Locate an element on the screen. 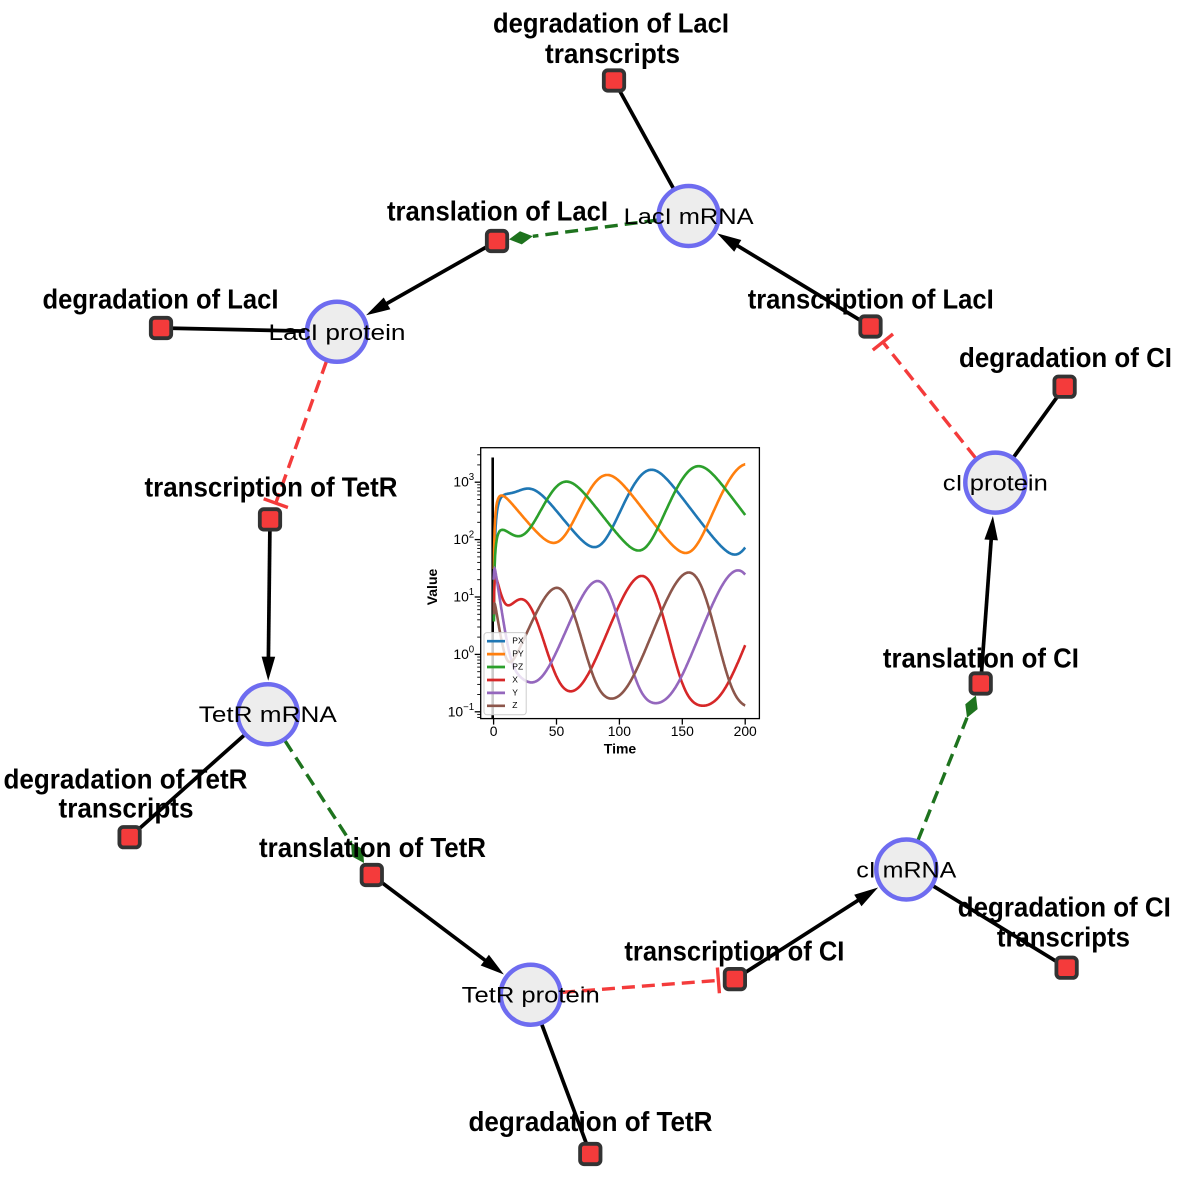 The height and width of the screenshot is (1200, 1189). svg-text: cI mRNA is located at coordinates (906, 870).